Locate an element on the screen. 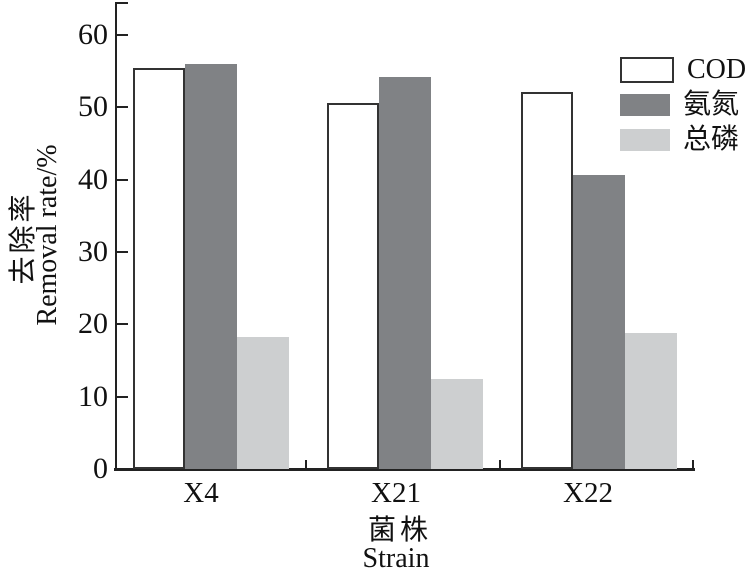 This screenshot has width=745, height=572. x-tick-label-x21: X21 is located at coordinates (396, 493).